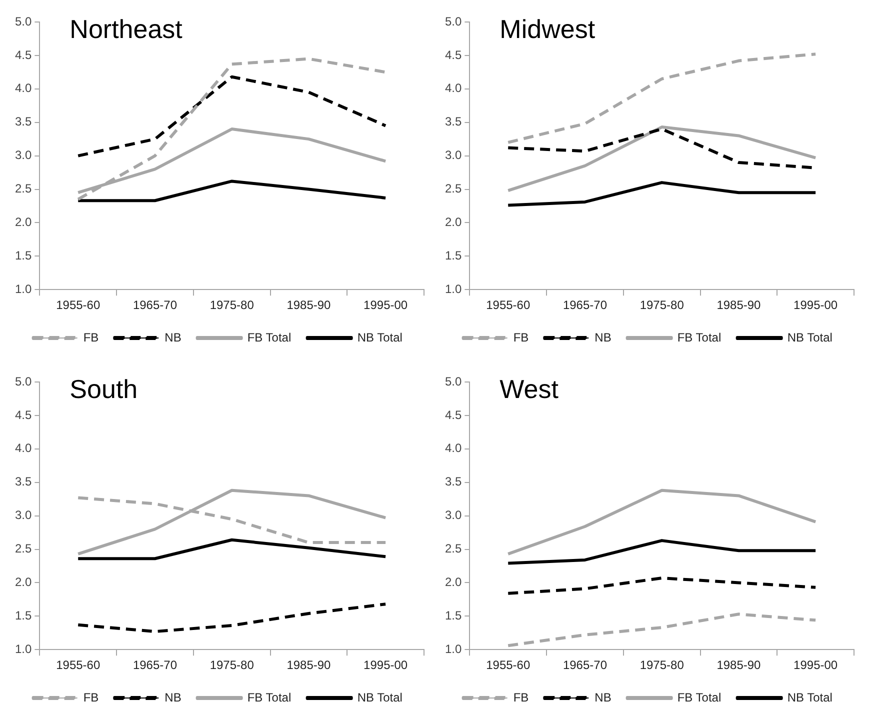 This screenshot has height=722, width=876. I want to click on chart-title: Northeast, so click(127, 29).